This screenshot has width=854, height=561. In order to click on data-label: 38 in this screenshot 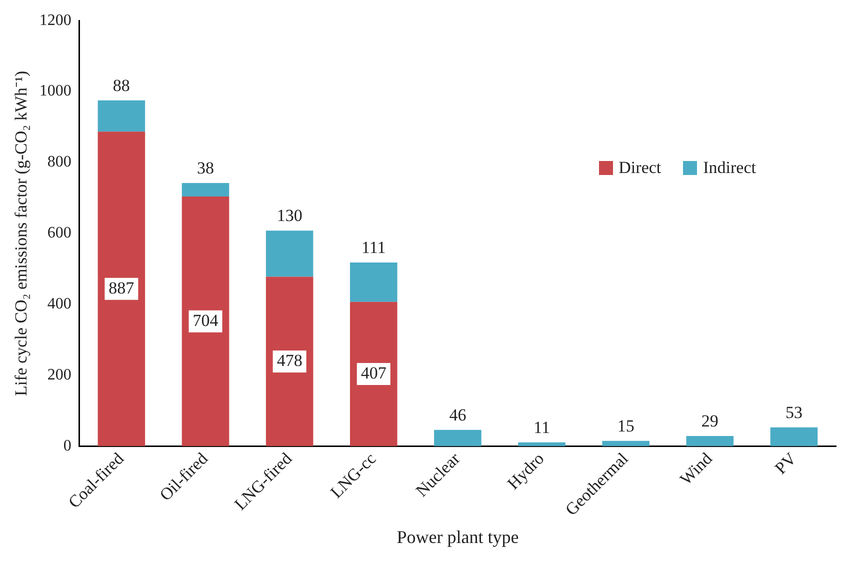, I will do `click(205, 168)`.